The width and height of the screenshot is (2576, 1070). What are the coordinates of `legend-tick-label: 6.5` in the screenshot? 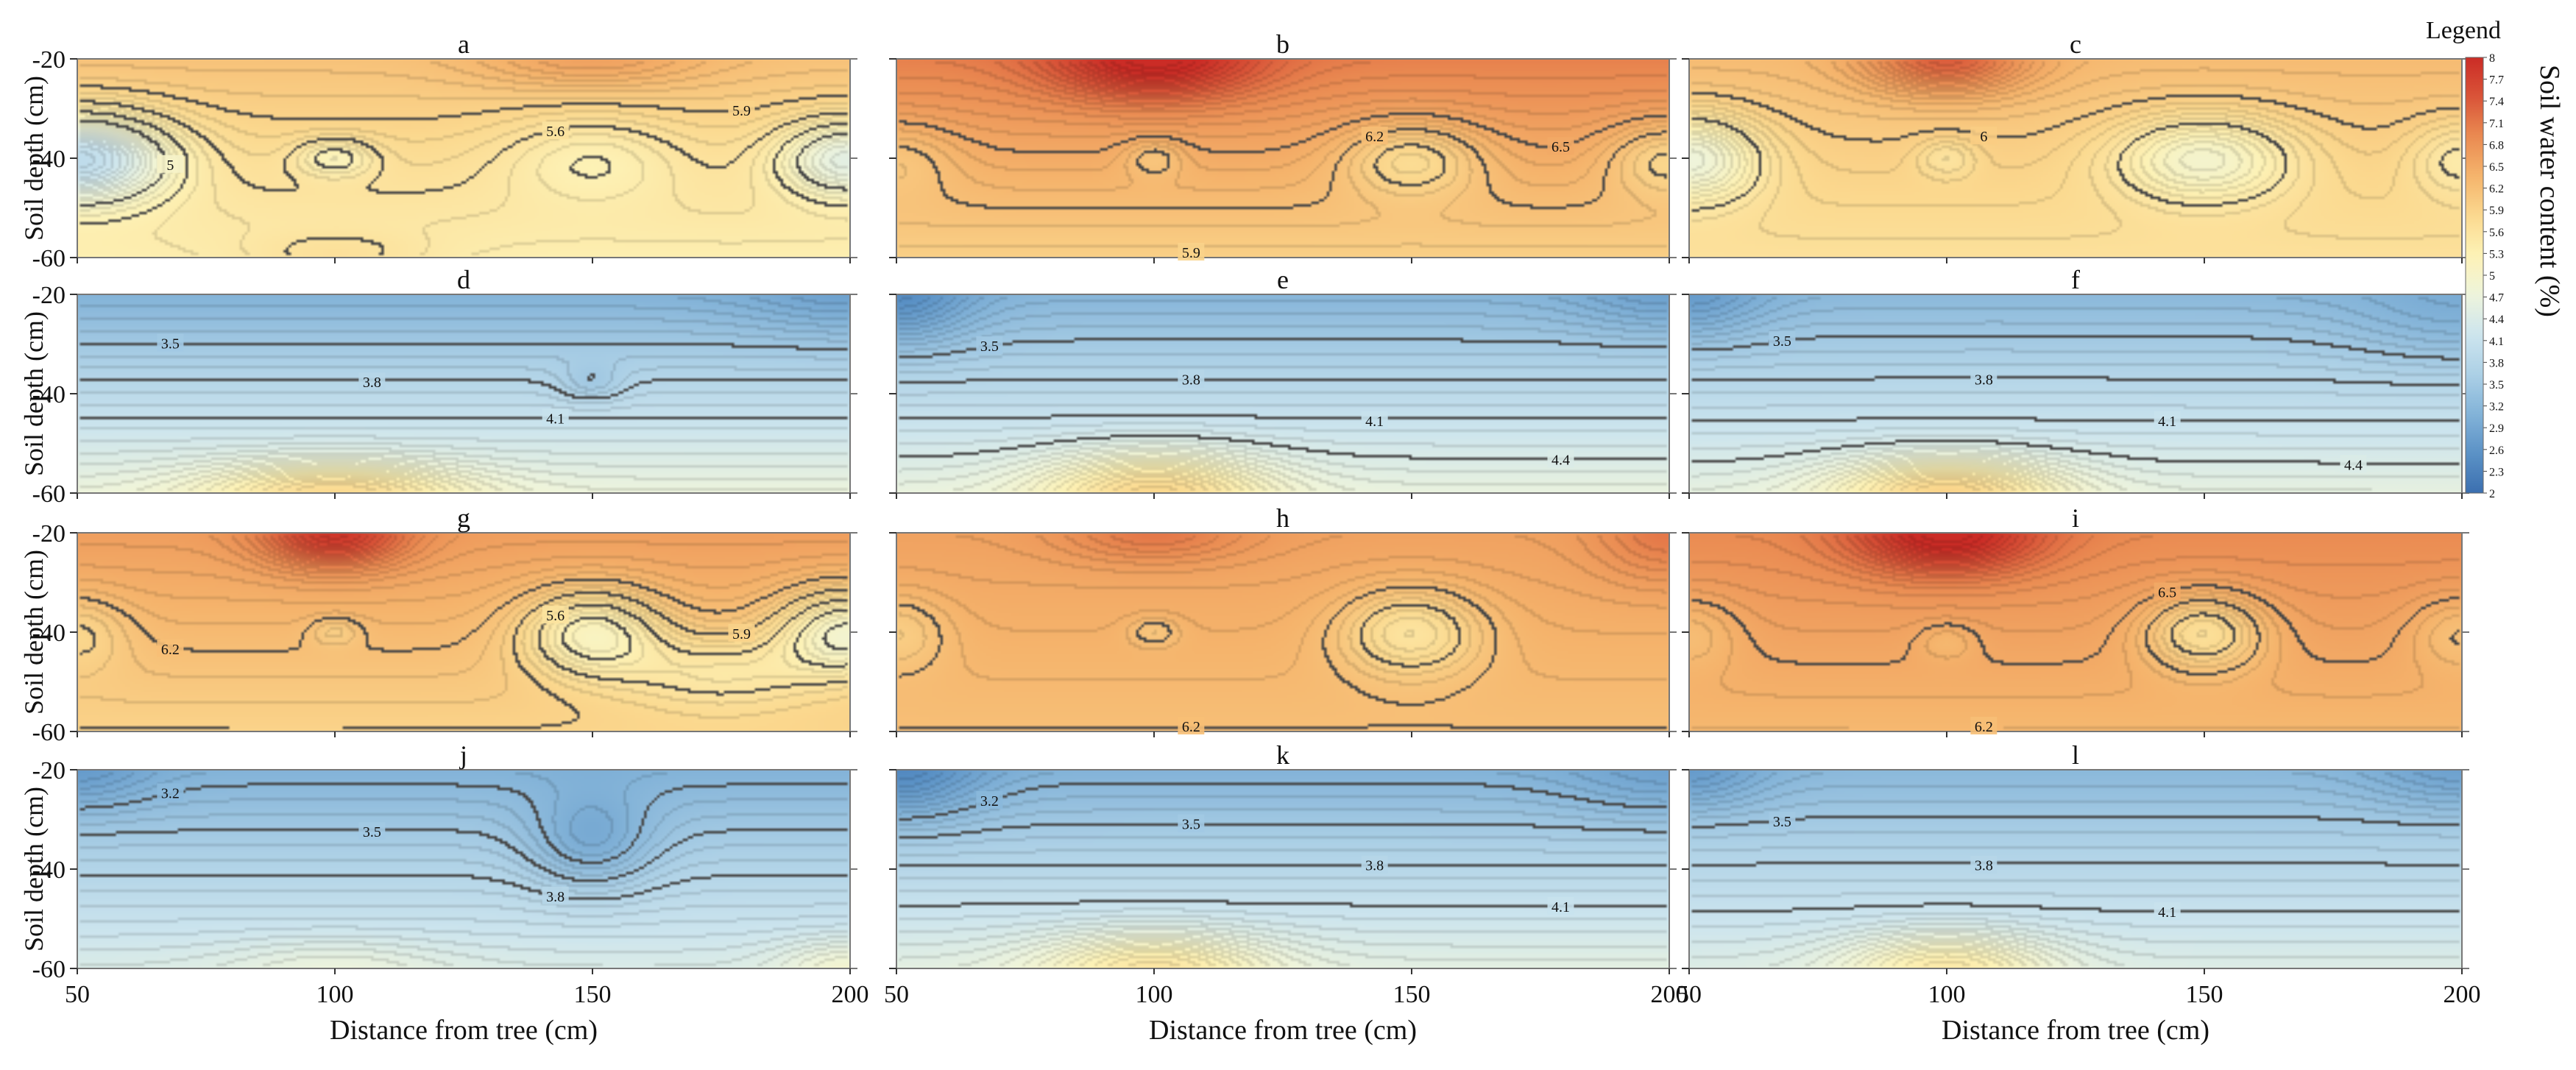 It's located at (2496, 167).